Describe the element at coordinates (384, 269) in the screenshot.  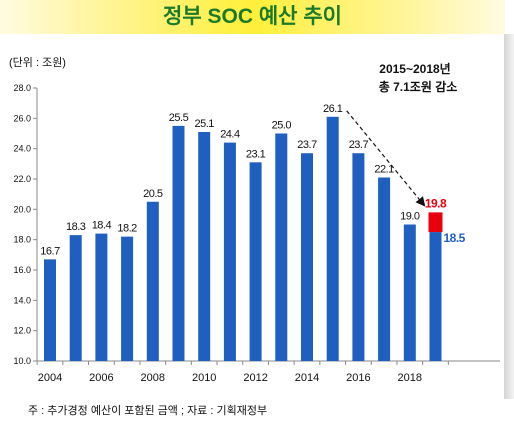
I see `bar-2017` at that location.